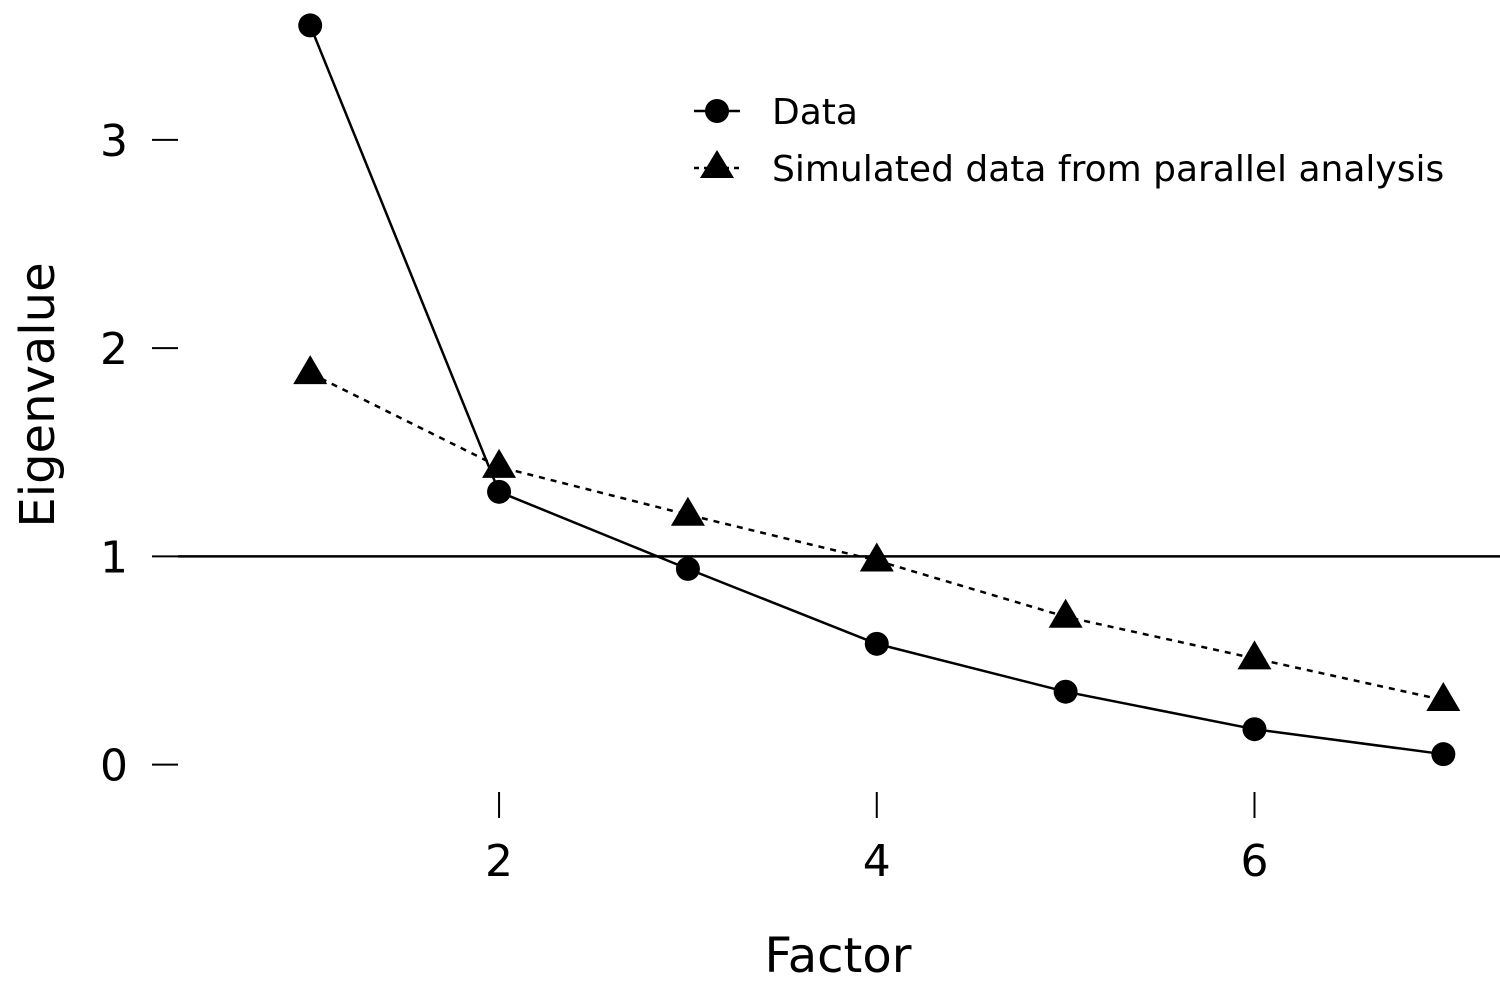 The image size is (1500, 1000). What do you see at coordinates (38, 394) in the screenshot?
I see `y-axis-label: Eigenvalue` at bounding box center [38, 394].